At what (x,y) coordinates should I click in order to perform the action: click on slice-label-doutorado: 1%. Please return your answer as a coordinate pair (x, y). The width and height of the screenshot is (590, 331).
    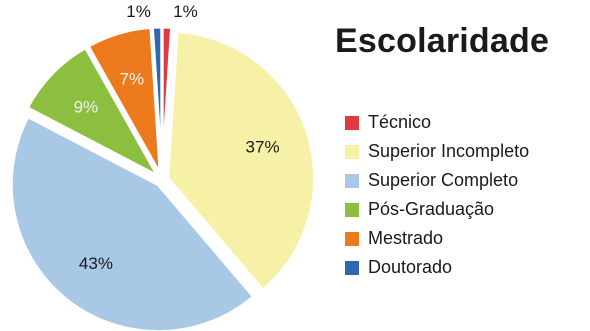
    Looking at the image, I should click on (138, 11).